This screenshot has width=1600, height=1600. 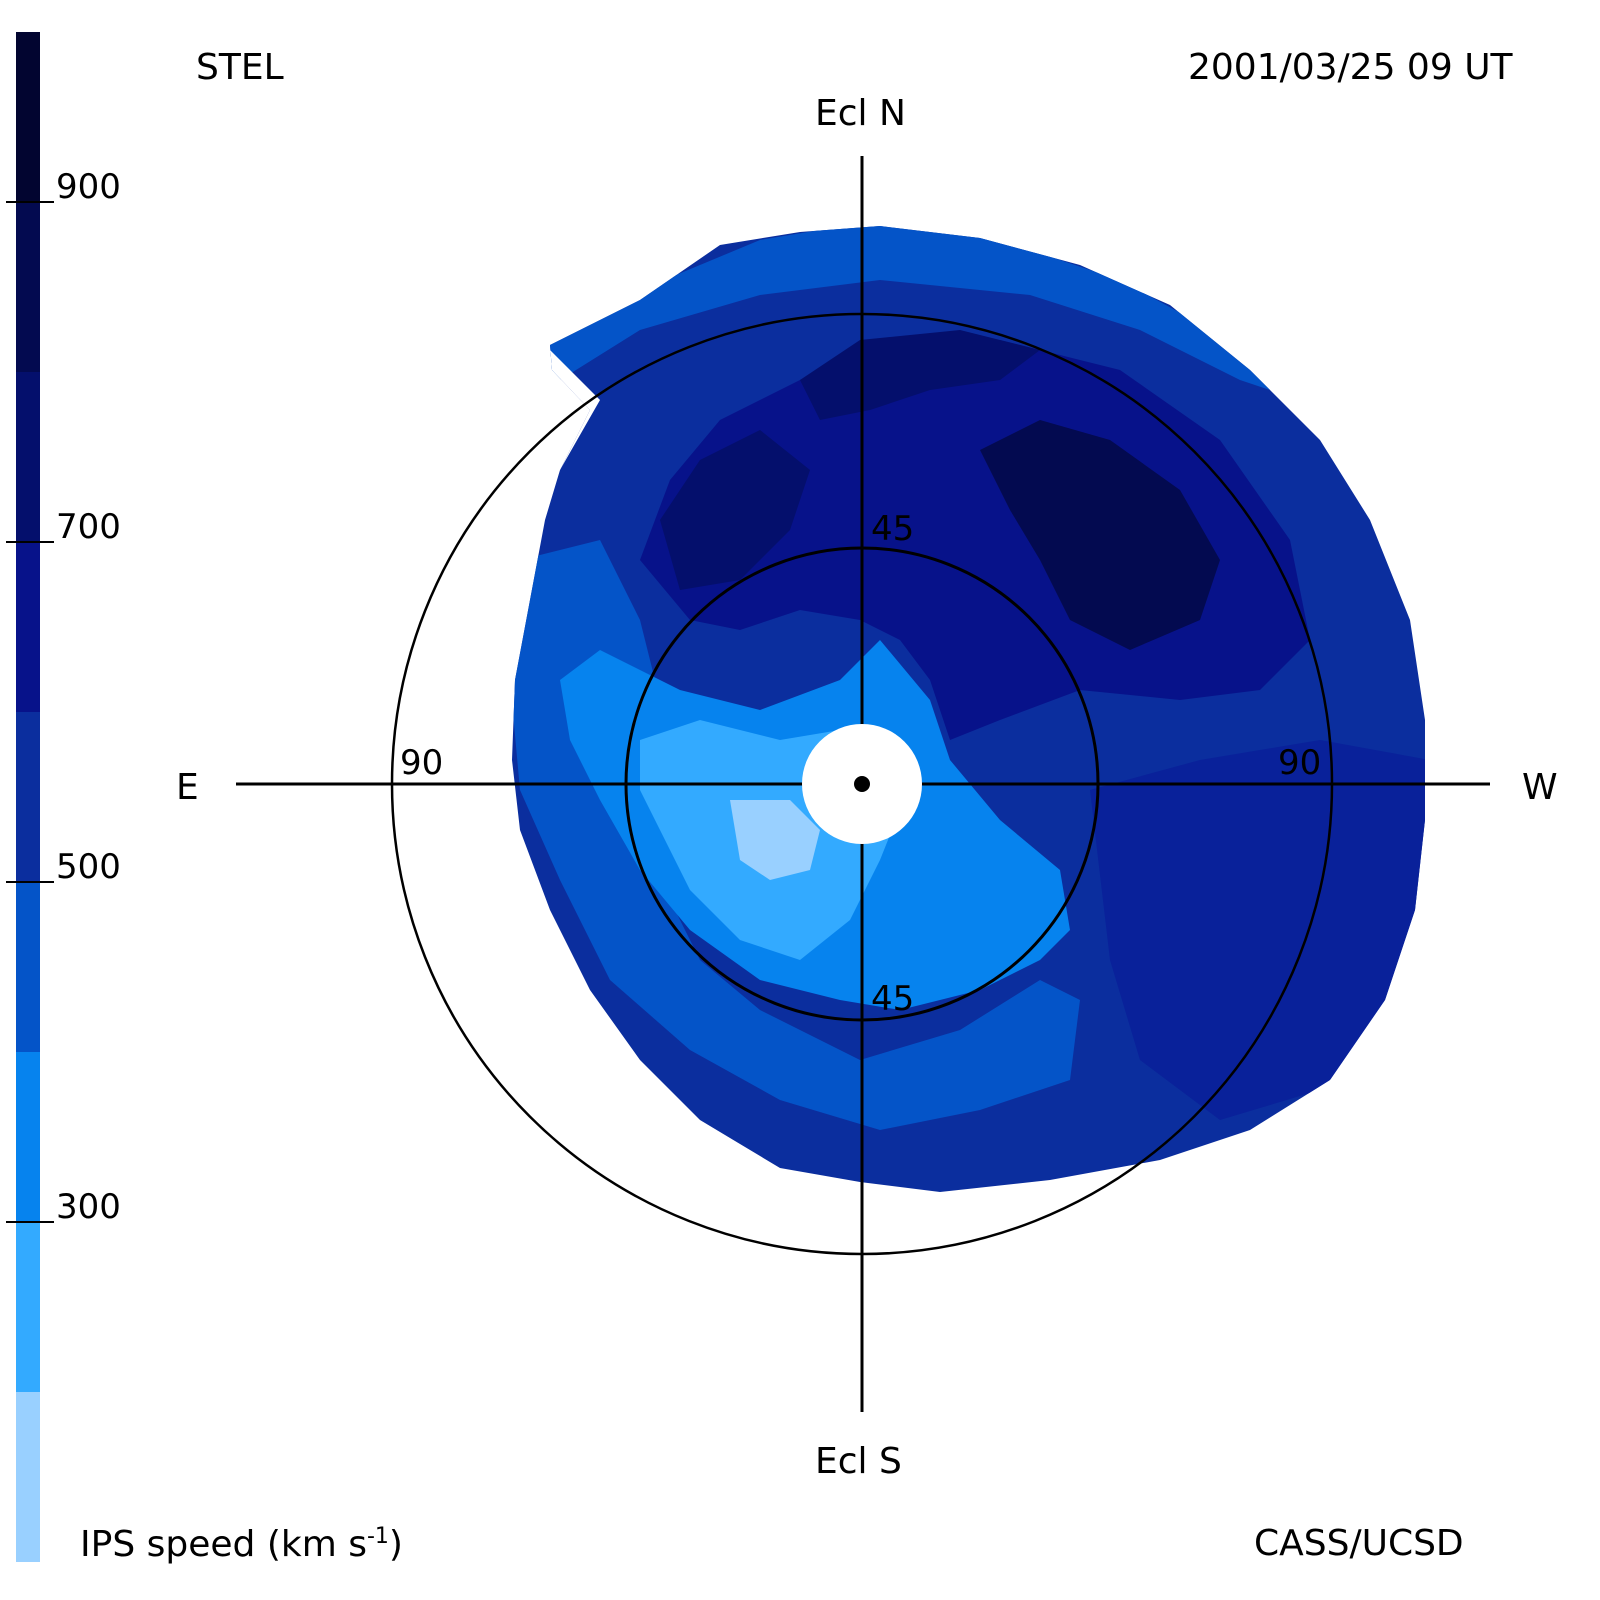 What do you see at coordinates (377, 1536) in the screenshot?
I see `colorbar-title-exponent: -1` at bounding box center [377, 1536].